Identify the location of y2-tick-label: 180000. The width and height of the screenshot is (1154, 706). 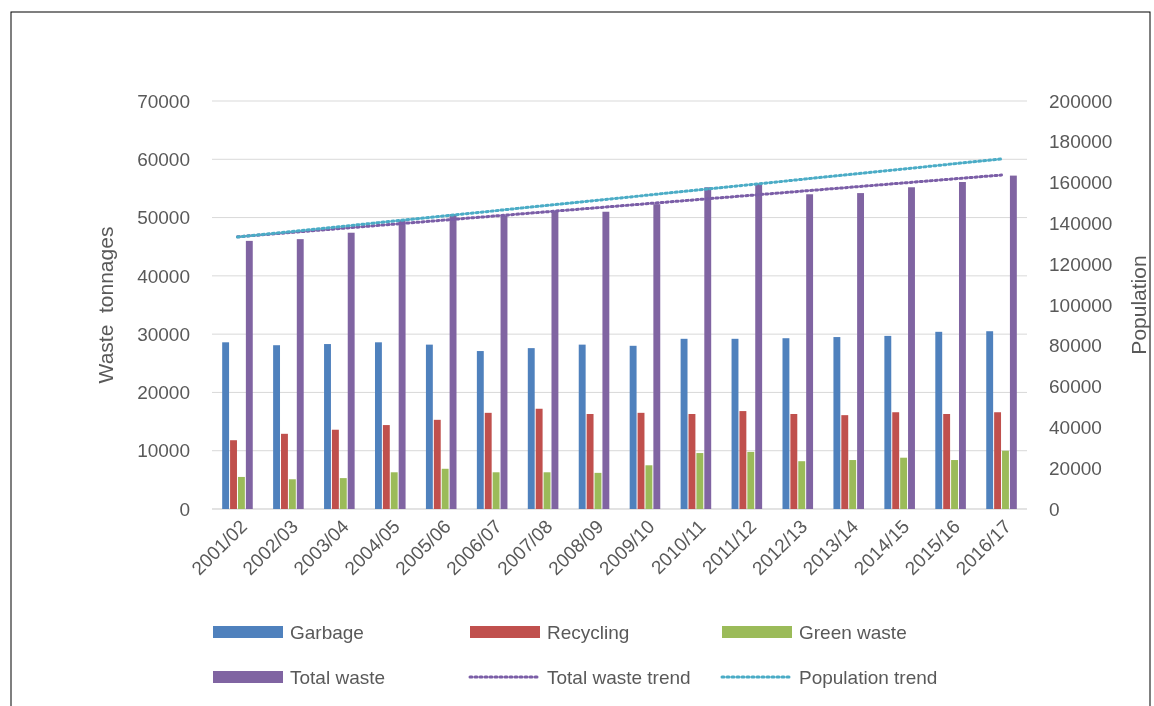
(1081, 142).